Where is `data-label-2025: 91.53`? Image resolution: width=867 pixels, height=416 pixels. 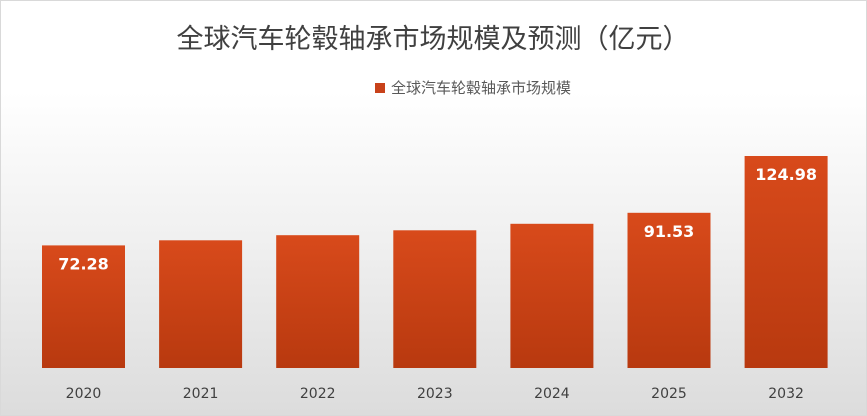 data-label-2025: 91.53 is located at coordinates (669, 231).